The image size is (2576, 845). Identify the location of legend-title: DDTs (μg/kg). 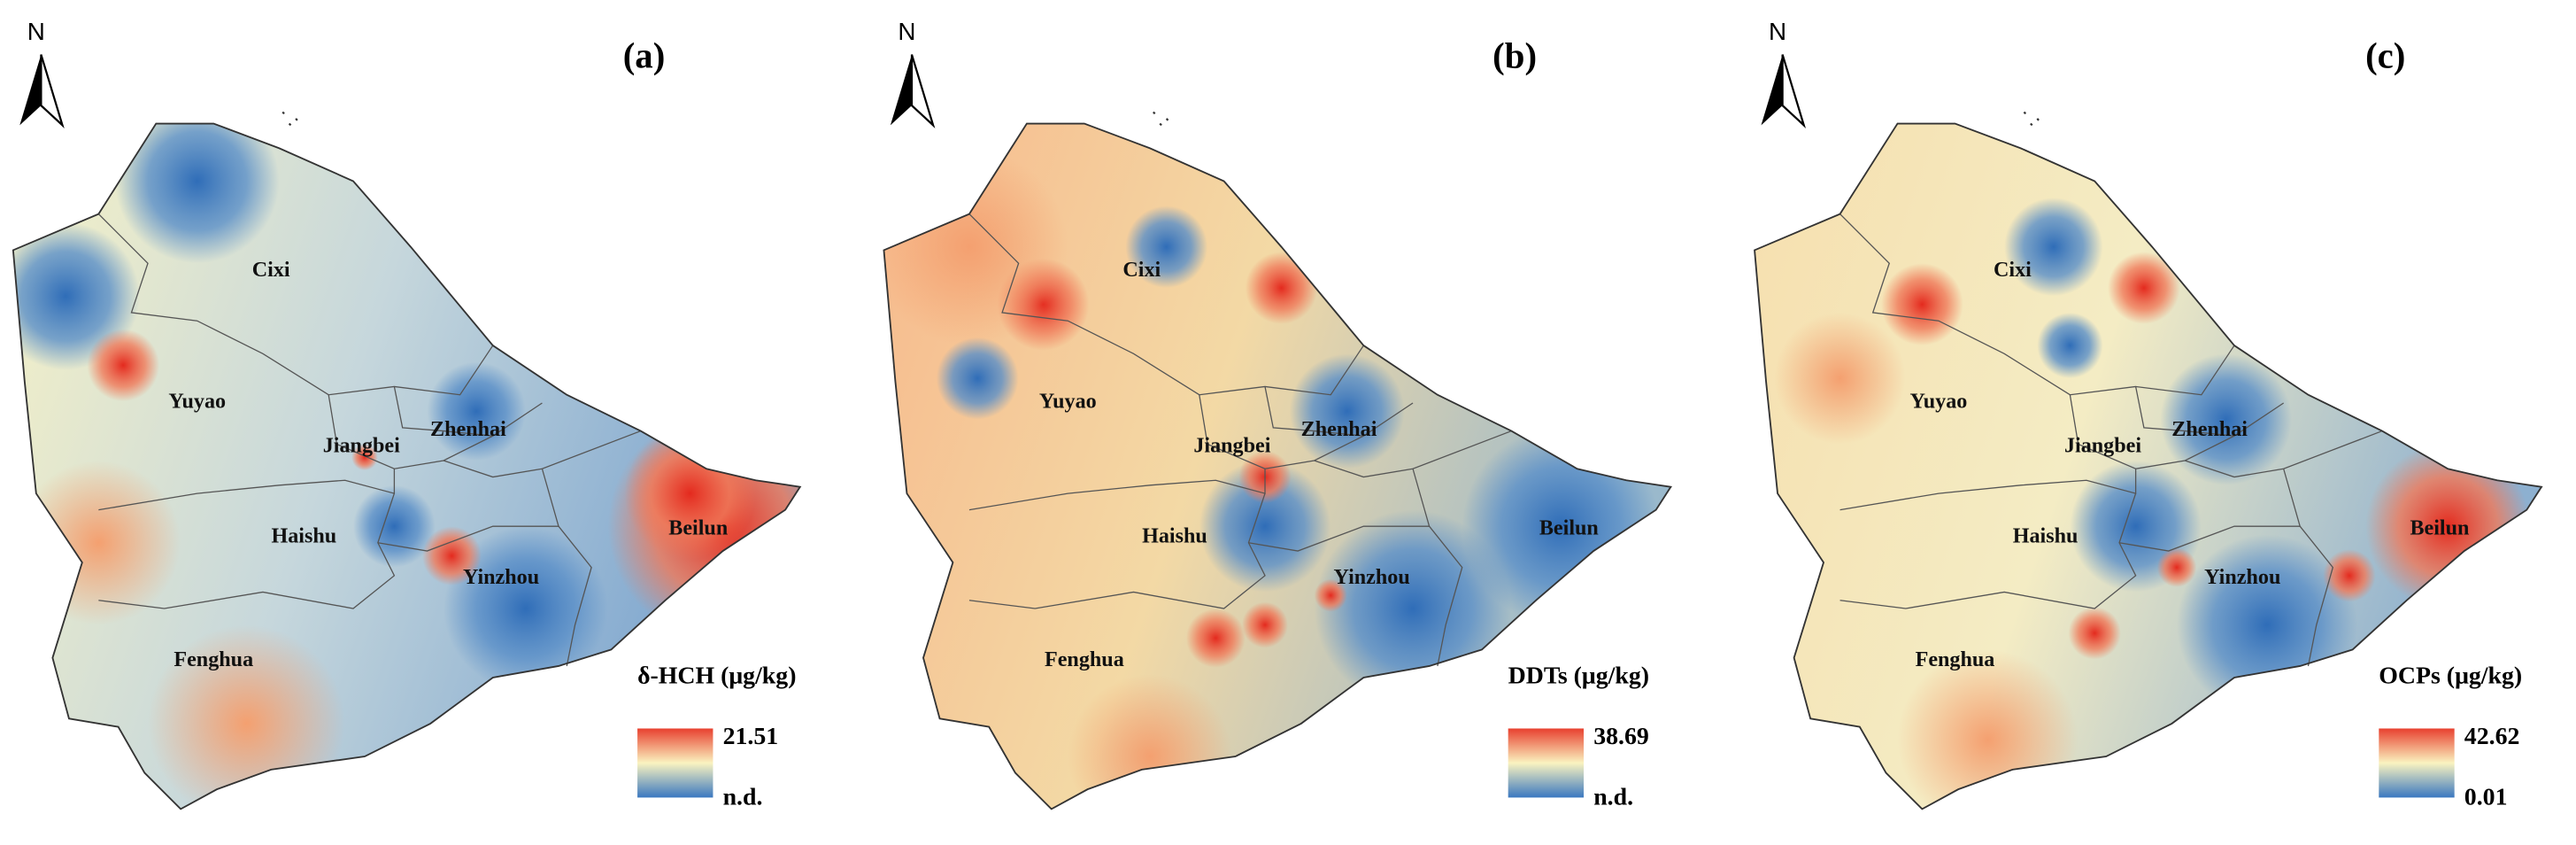
(1578, 675).